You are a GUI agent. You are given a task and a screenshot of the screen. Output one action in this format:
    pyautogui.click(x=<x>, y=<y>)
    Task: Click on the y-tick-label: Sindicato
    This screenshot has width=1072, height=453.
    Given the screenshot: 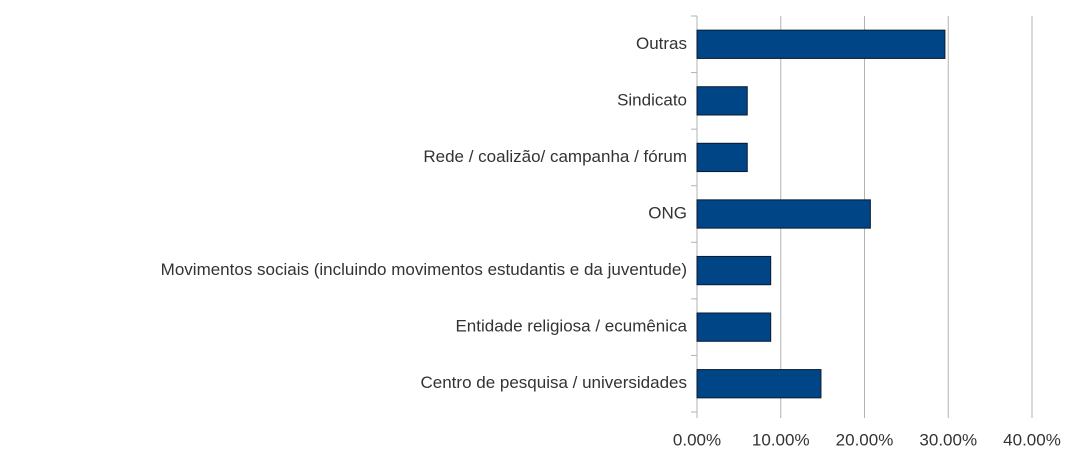 What is the action you would take?
    pyautogui.click(x=652, y=99)
    